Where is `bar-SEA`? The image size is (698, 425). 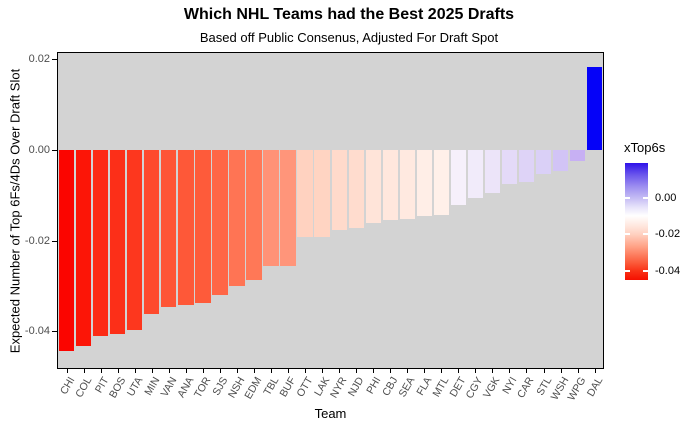 bar-SEA is located at coordinates (407, 185).